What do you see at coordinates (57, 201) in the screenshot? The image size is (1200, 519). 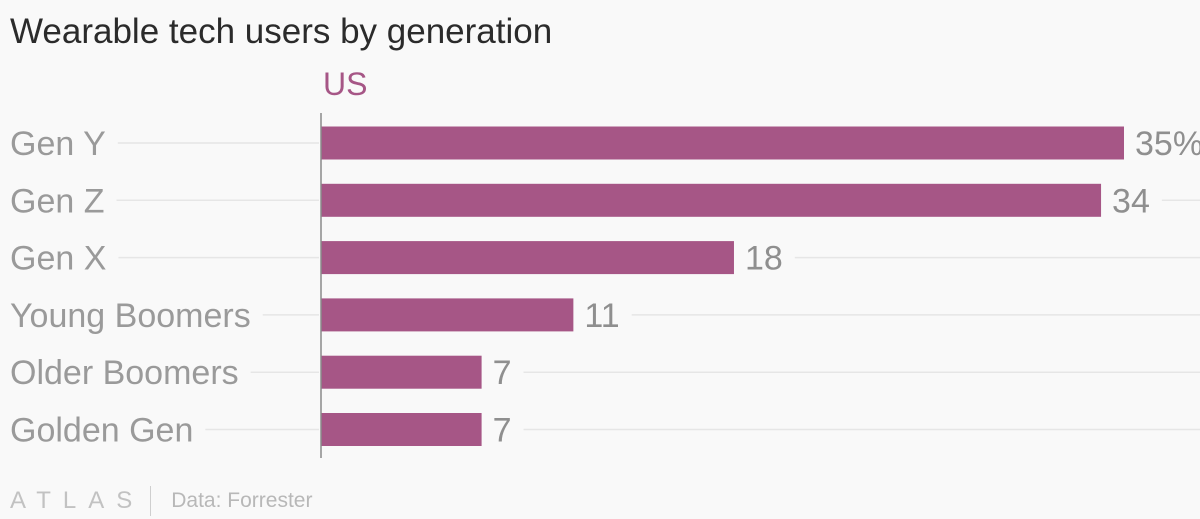 I see `category-label: Gen Z` at bounding box center [57, 201].